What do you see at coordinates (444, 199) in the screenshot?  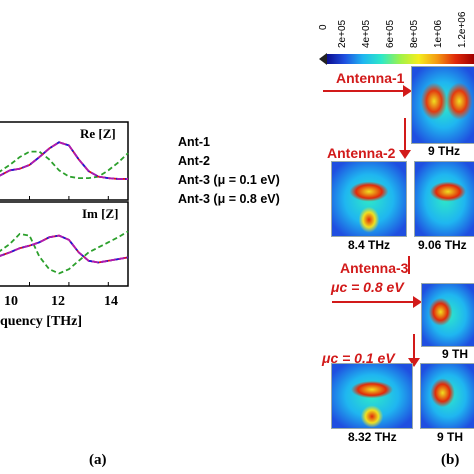 I see `field-map-antenna2-b` at bounding box center [444, 199].